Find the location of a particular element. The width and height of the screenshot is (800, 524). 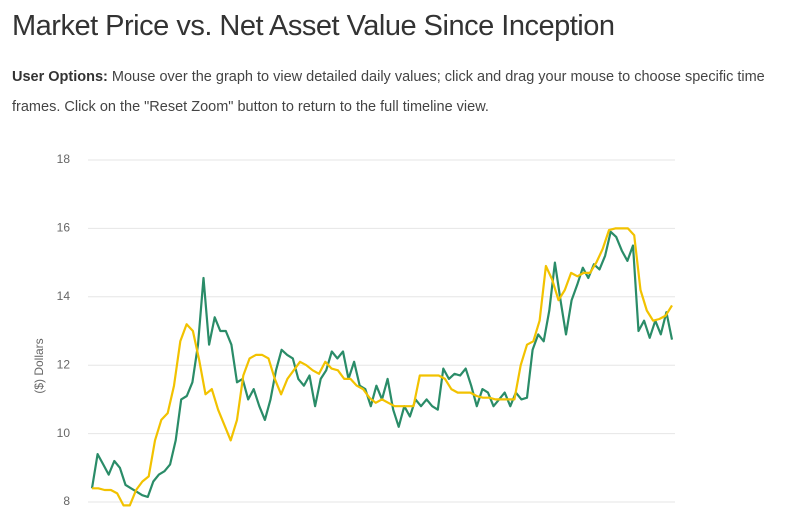

y-tick-label: 8 is located at coordinates (66, 501).